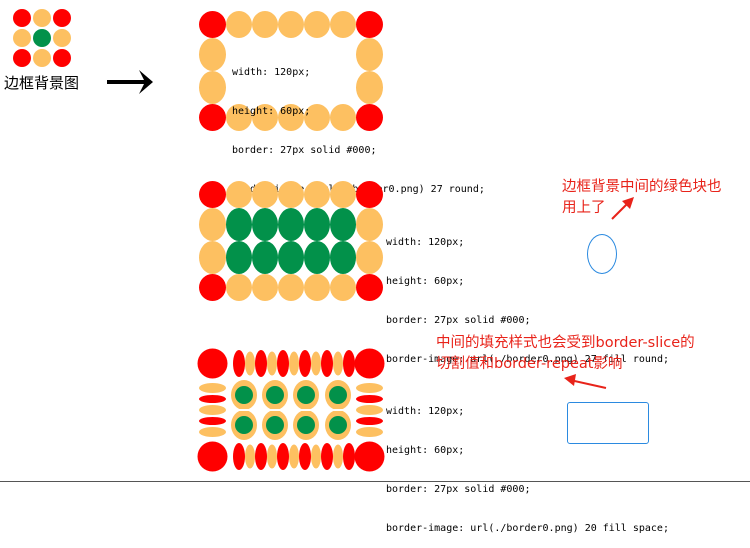  What do you see at coordinates (608, 423) in the screenshot?
I see `space-highlight-box` at bounding box center [608, 423].